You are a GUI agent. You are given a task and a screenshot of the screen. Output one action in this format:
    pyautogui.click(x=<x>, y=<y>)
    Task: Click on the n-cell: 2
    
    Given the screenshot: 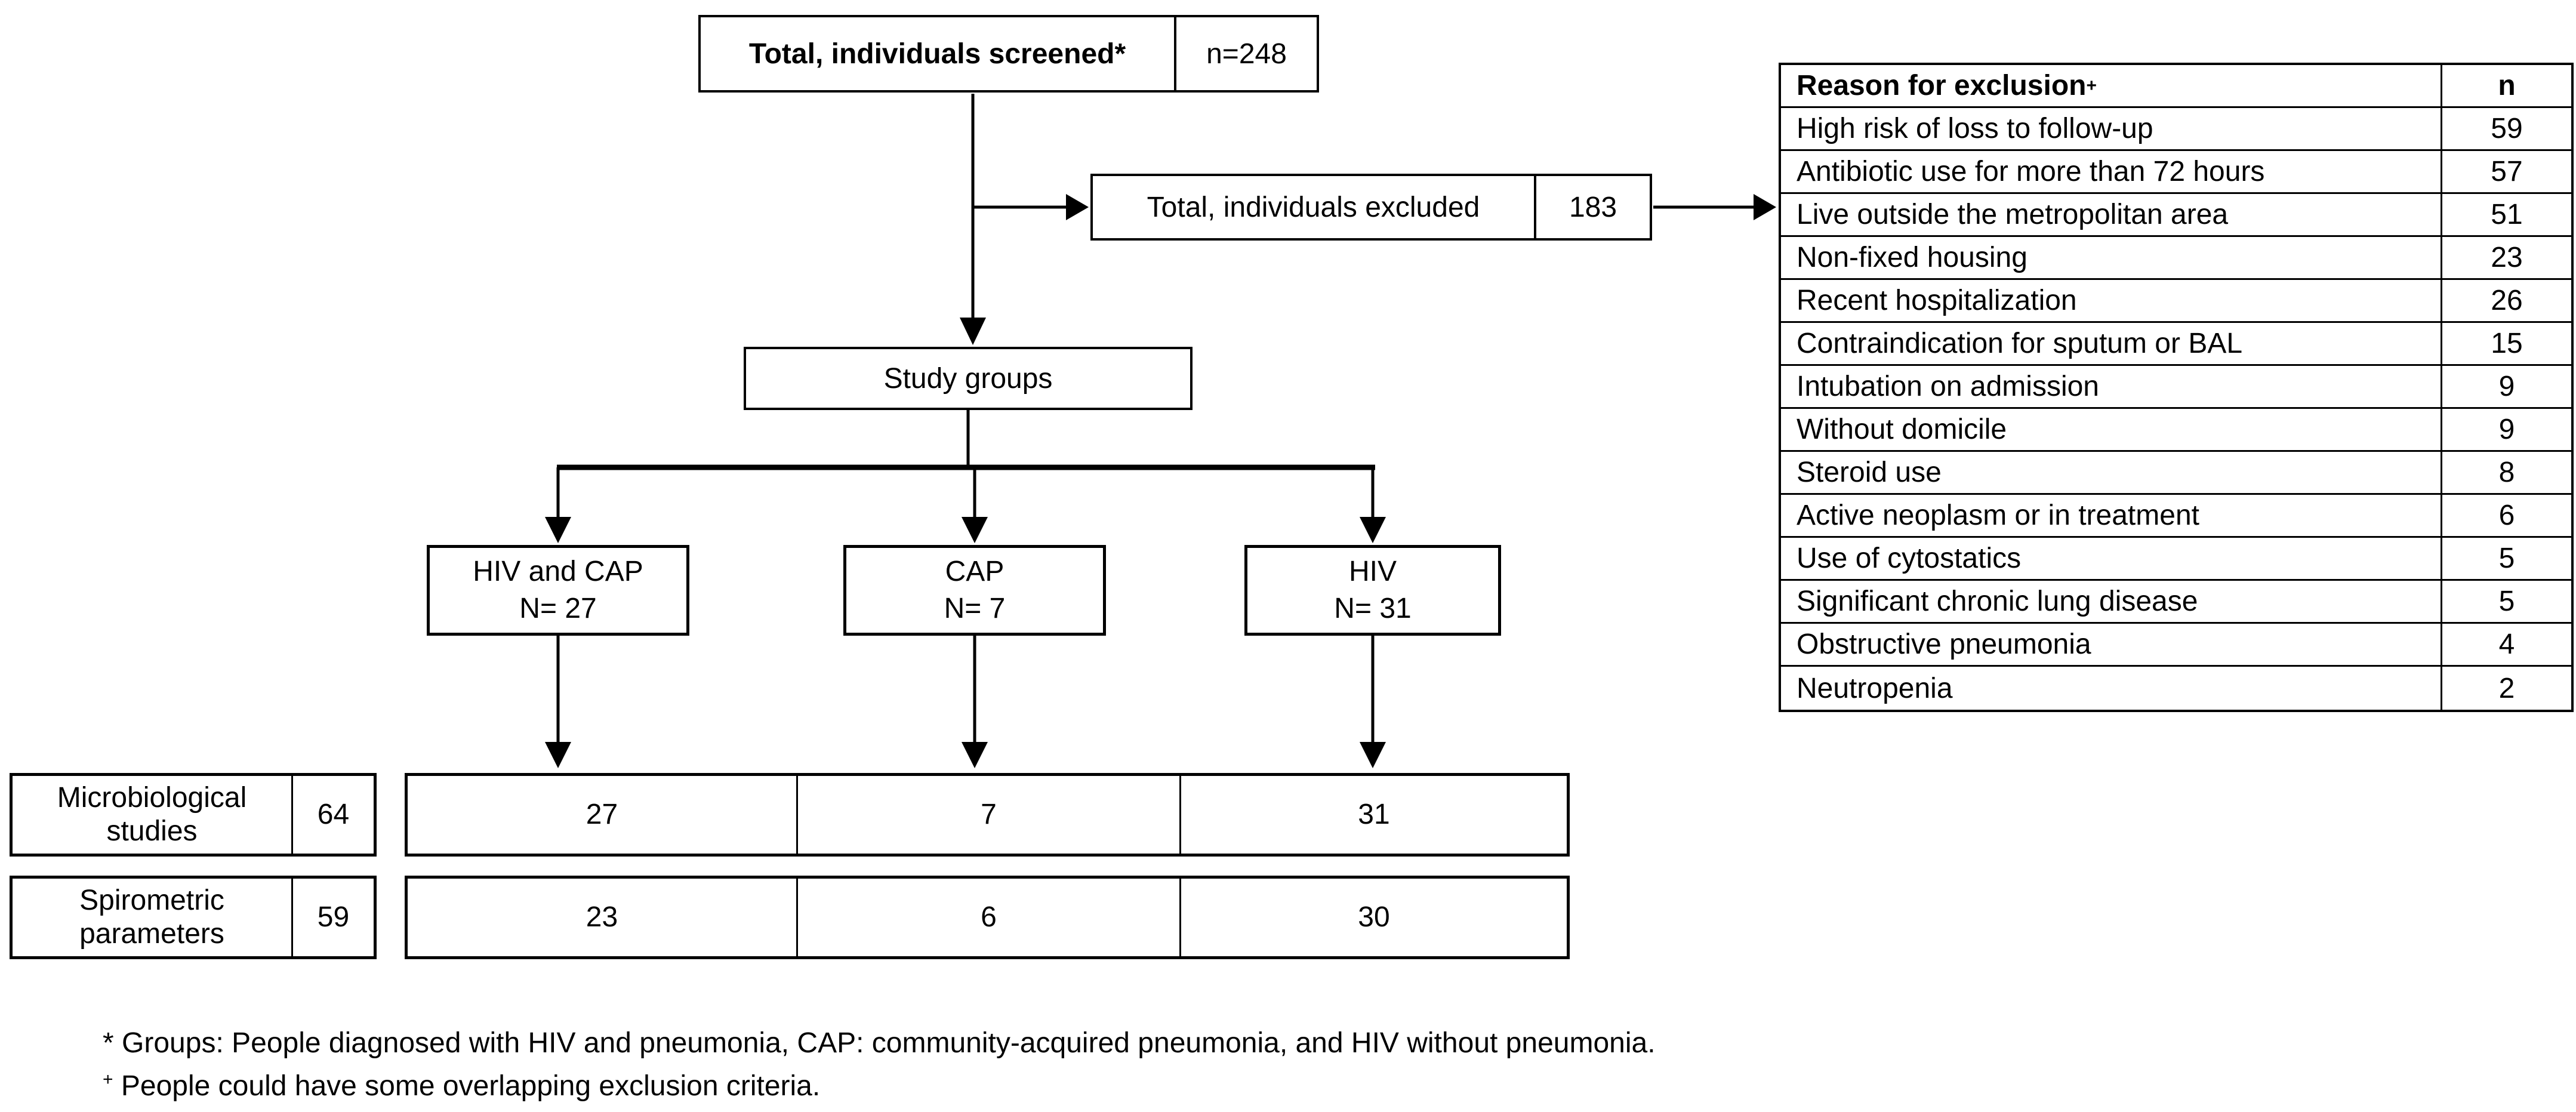 What is the action you would take?
    pyautogui.click(x=2506, y=688)
    